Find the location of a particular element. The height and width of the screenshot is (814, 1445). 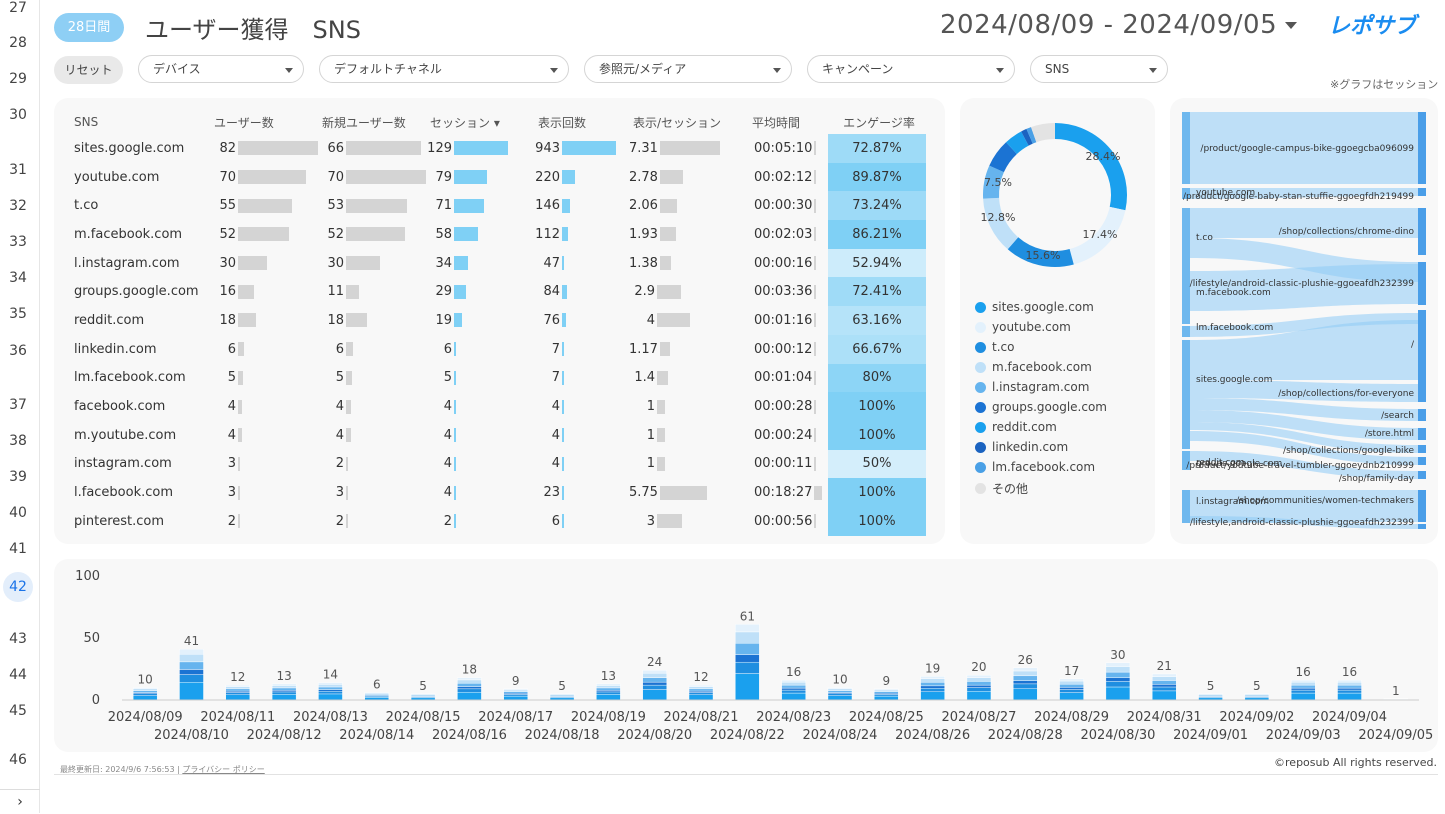

metric-value: 1.4 is located at coordinates (642, 377).